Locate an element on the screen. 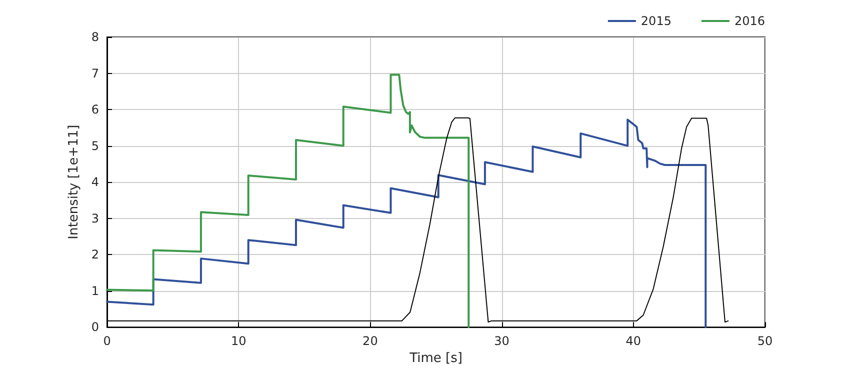 This screenshot has width=850, height=370. y-tick-label: 0 is located at coordinates (95, 327).